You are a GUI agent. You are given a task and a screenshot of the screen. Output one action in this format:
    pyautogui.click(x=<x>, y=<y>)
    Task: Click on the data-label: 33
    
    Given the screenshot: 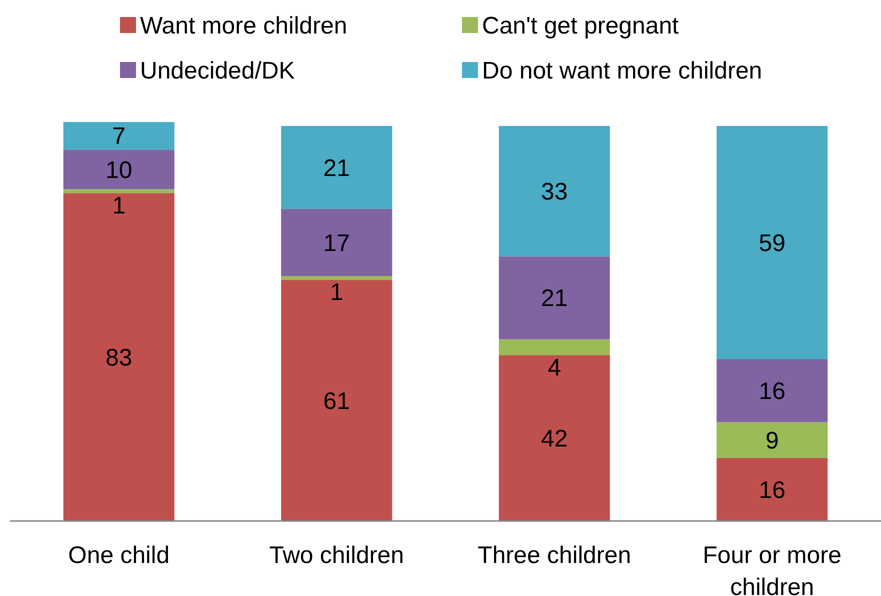 What is the action you would take?
    pyautogui.click(x=554, y=192)
    